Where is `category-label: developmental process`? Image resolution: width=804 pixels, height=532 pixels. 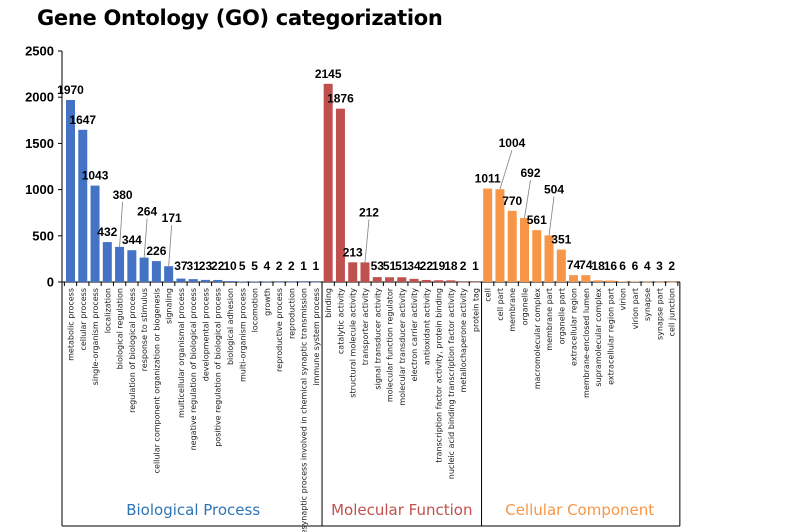 category-label: developmental process is located at coordinates (205, 334).